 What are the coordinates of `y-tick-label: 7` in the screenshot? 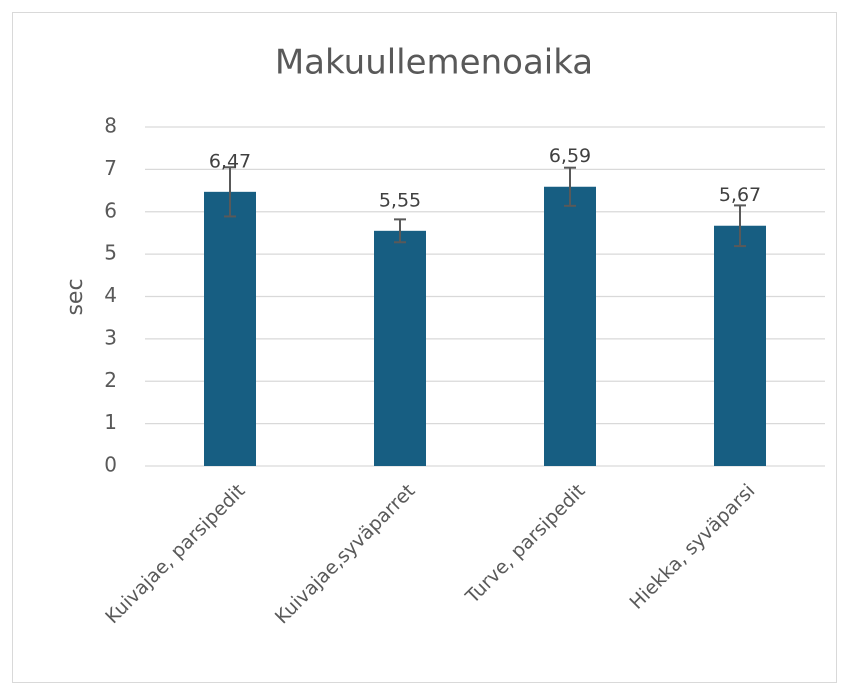 It's located at (110, 168).